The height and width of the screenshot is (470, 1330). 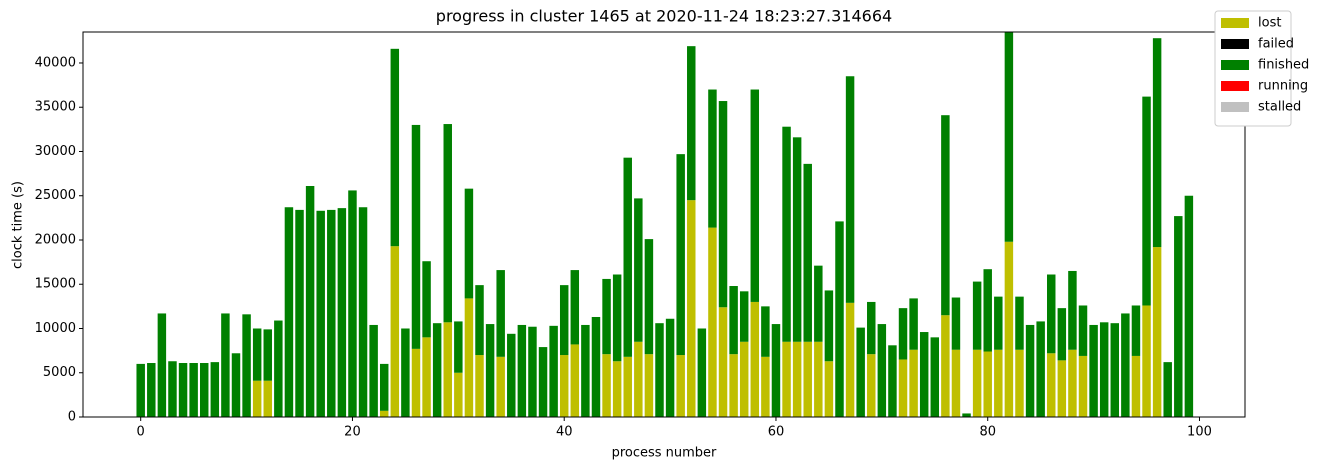 What do you see at coordinates (55, 284) in the screenshot?
I see `y-tick-label: 15000` at bounding box center [55, 284].